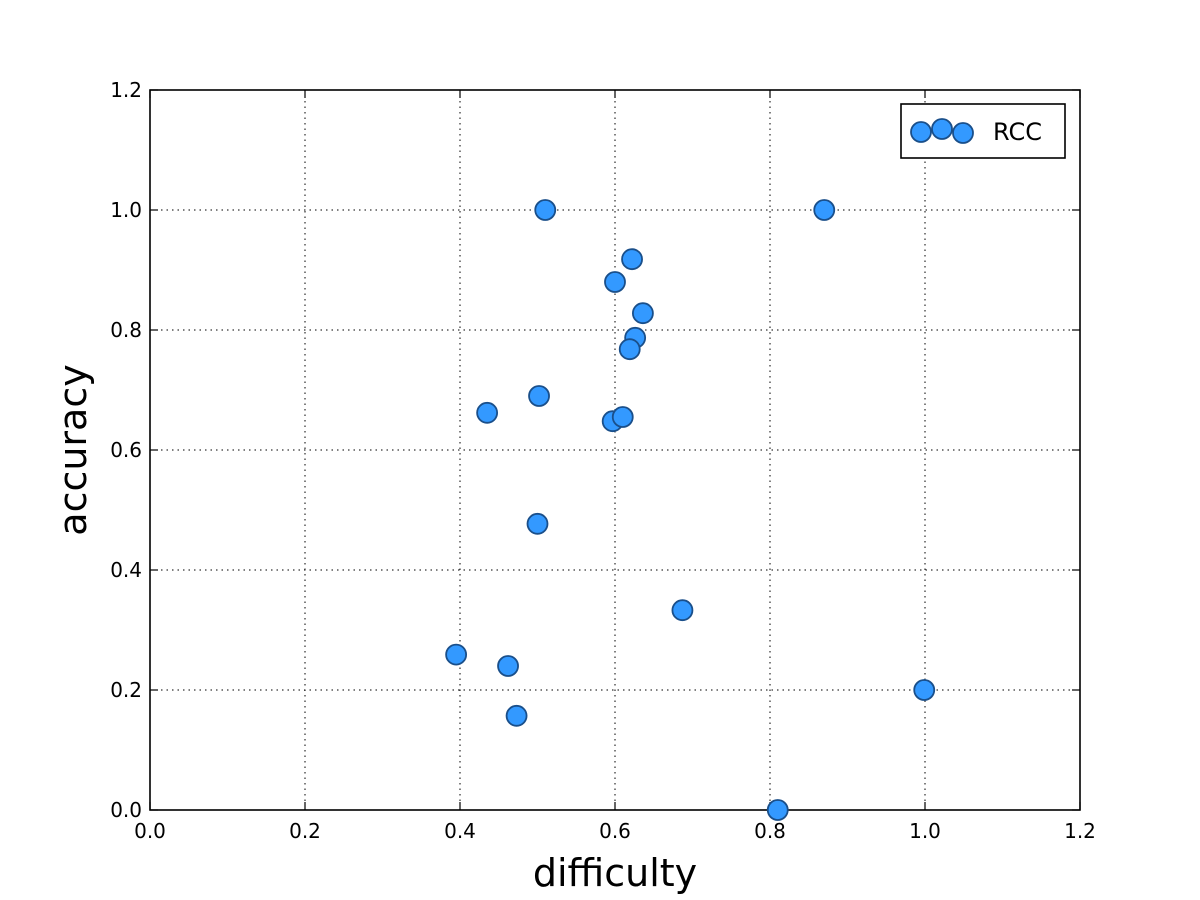  What do you see at coordinates (73, 449) in the screenshot?
I see `y-axis-label: accuracy` at bounding box center [73, 449].